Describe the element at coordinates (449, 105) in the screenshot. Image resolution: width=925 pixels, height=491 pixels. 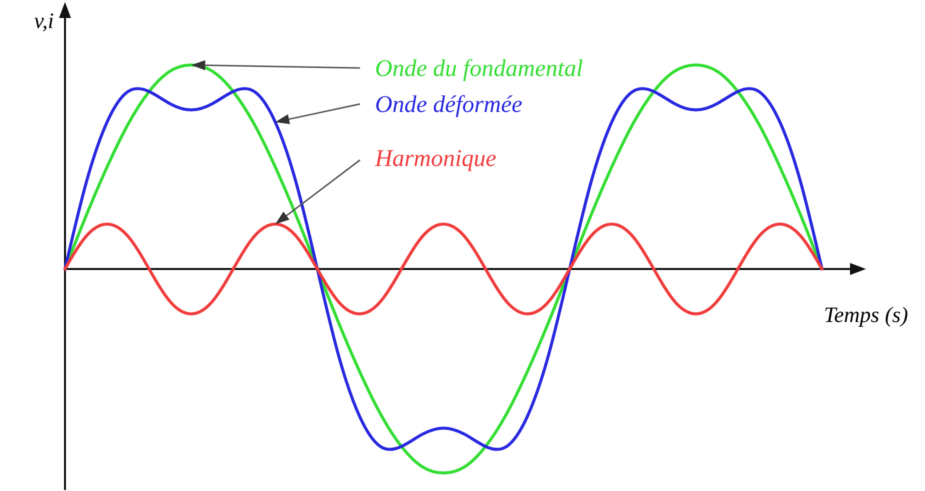
I see `text: Onde déformée` at that location.